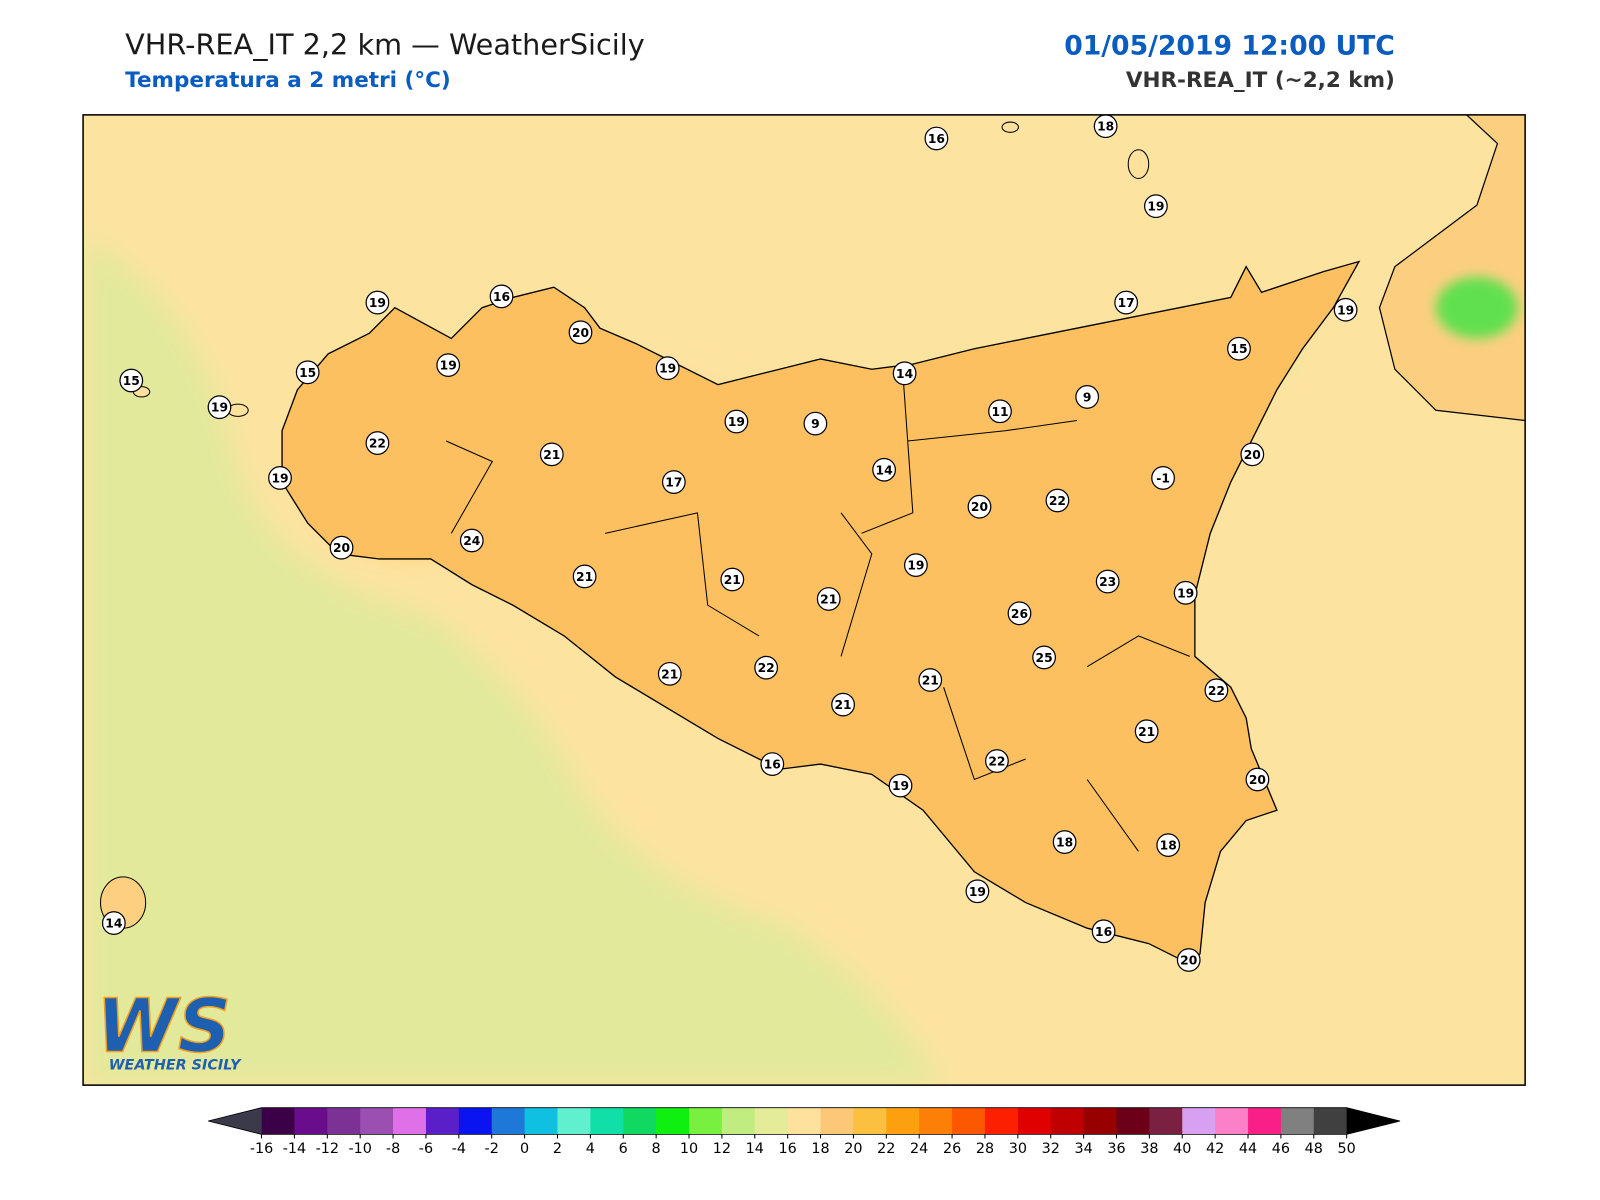 Image resolution: width=1600 pixels, height=1200 pixels. What do you see at coordinates (952, 1149) in the screenshot?
I see `colorbar-tick-label: 26` at bounding box center [952, 1149].